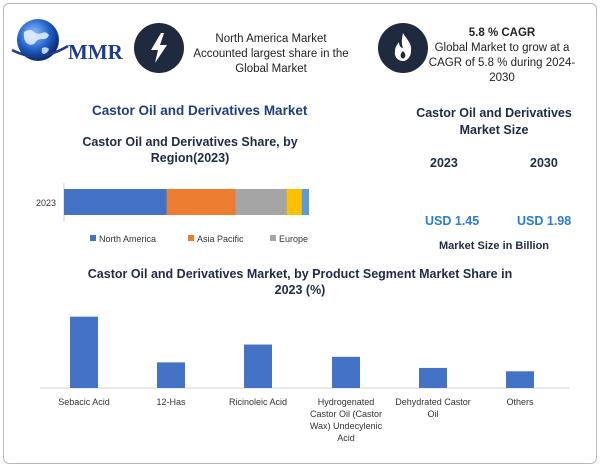  I want to click on info-line: CAGR of 5.8 % during 2024-, so click(502, 63).